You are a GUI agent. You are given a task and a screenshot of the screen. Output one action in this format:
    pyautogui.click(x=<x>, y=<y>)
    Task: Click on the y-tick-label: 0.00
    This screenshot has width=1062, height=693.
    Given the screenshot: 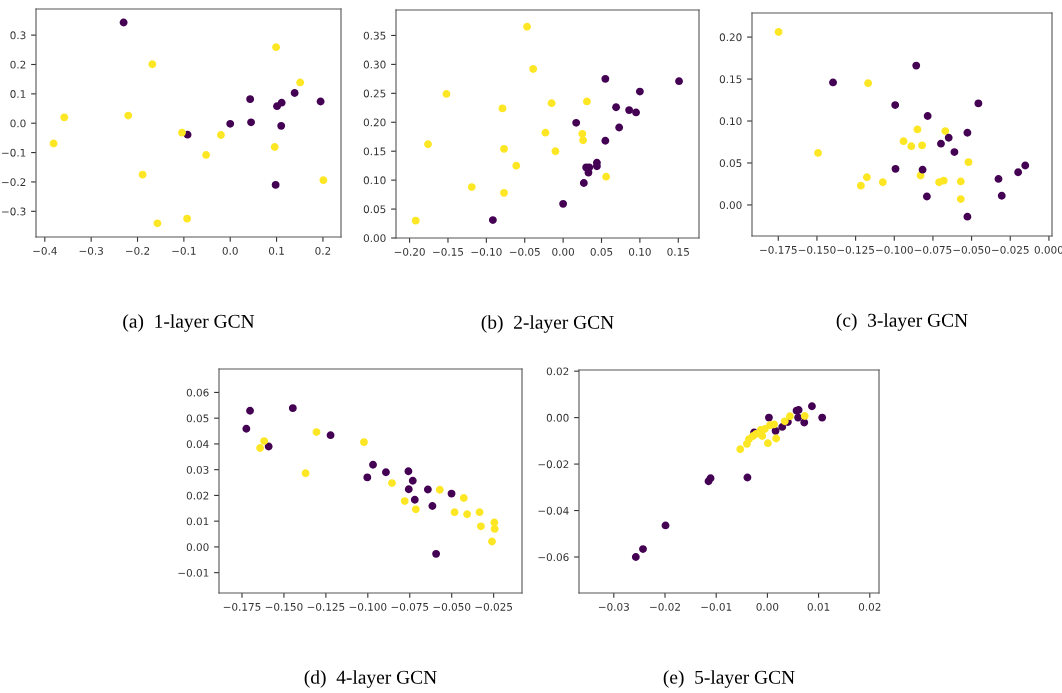 What is the action you would take?
    pyautogui.click(x=730, y=205)
    